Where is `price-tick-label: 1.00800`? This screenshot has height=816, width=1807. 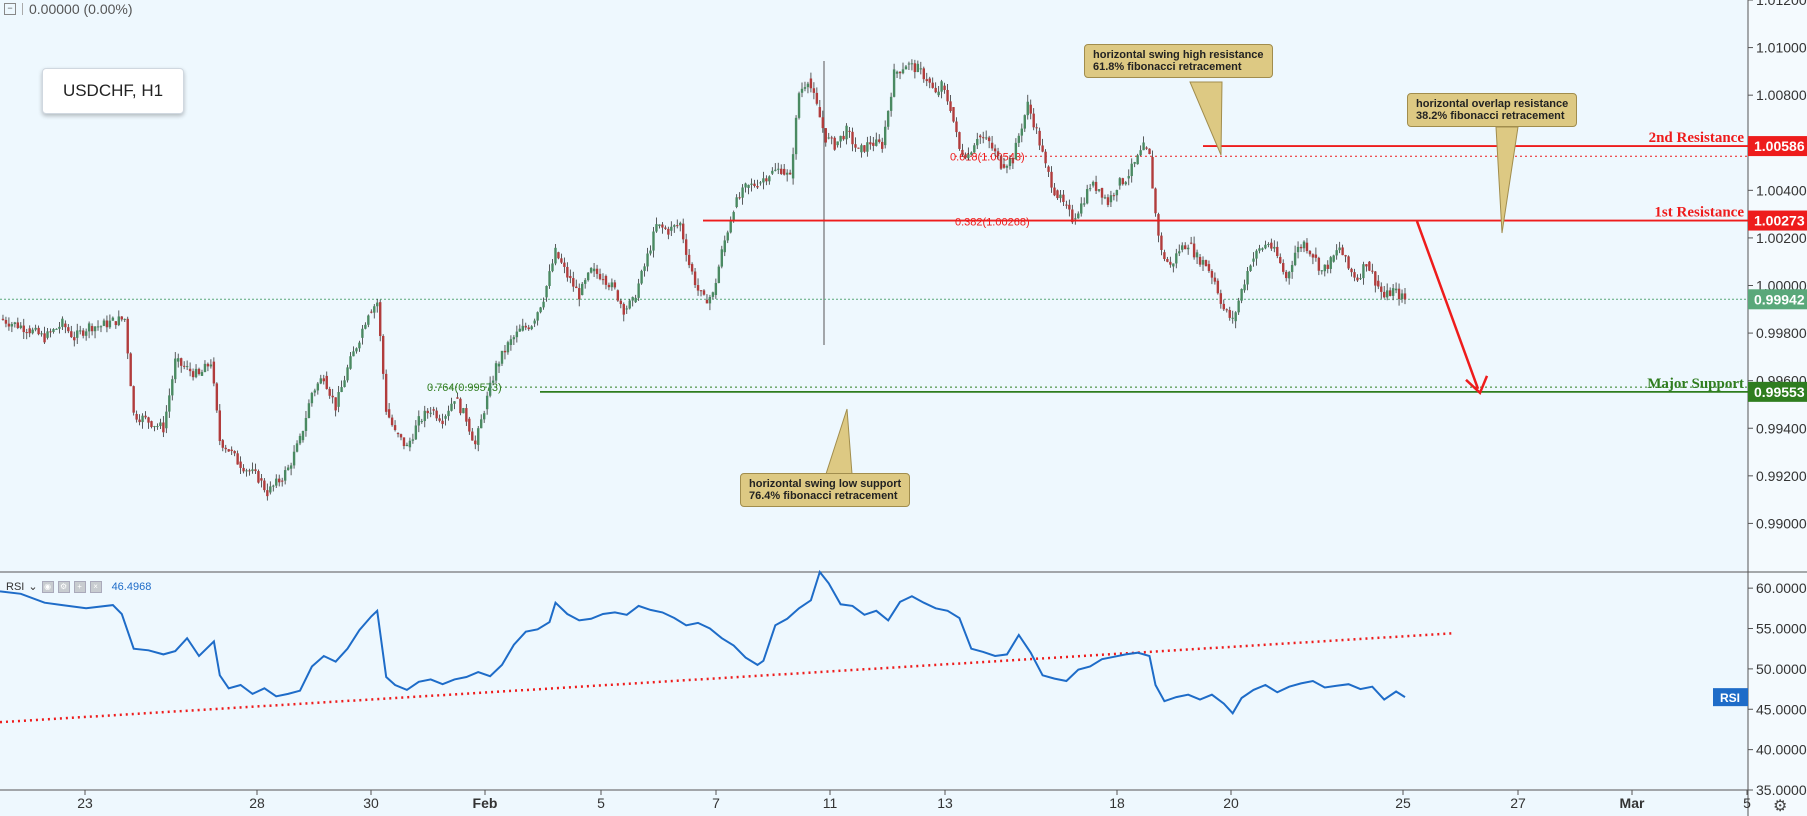
price-tick-label: 1.00800 is located at coordinates (1781, 95).